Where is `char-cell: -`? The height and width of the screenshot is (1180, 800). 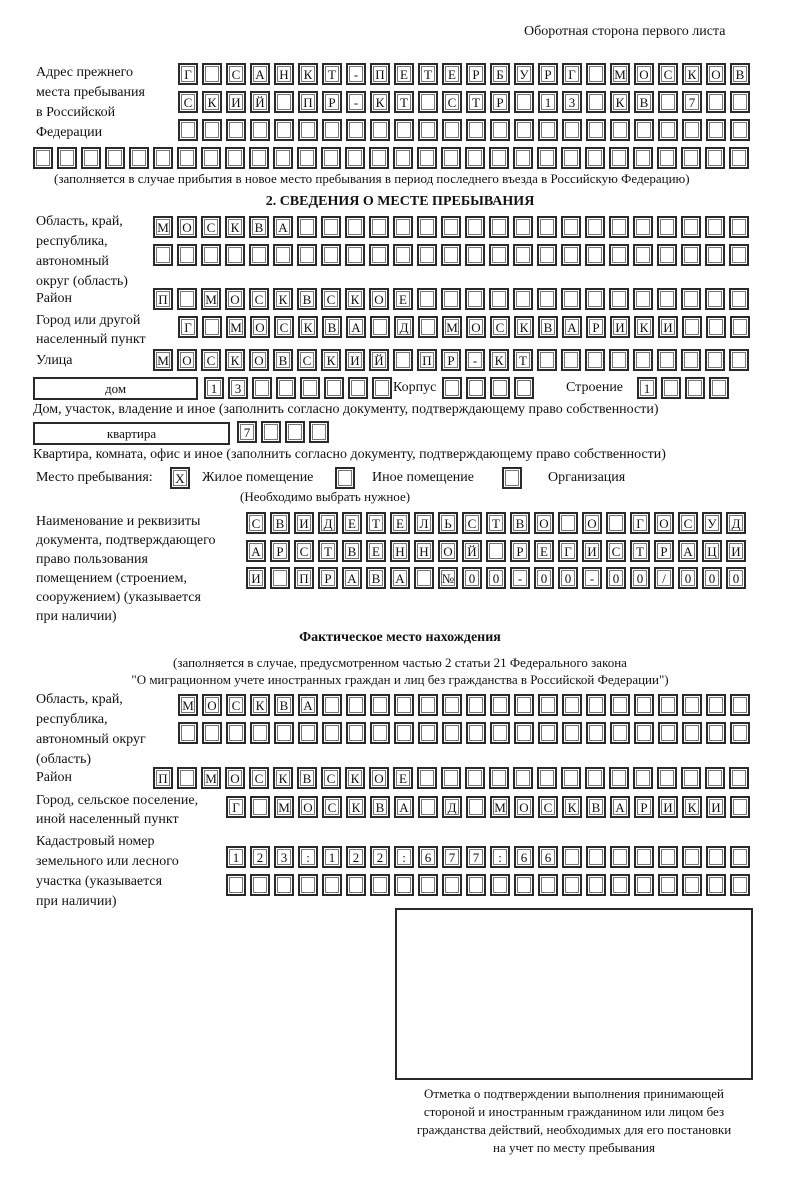 char-cell: - is located at coordinates (356, 102).